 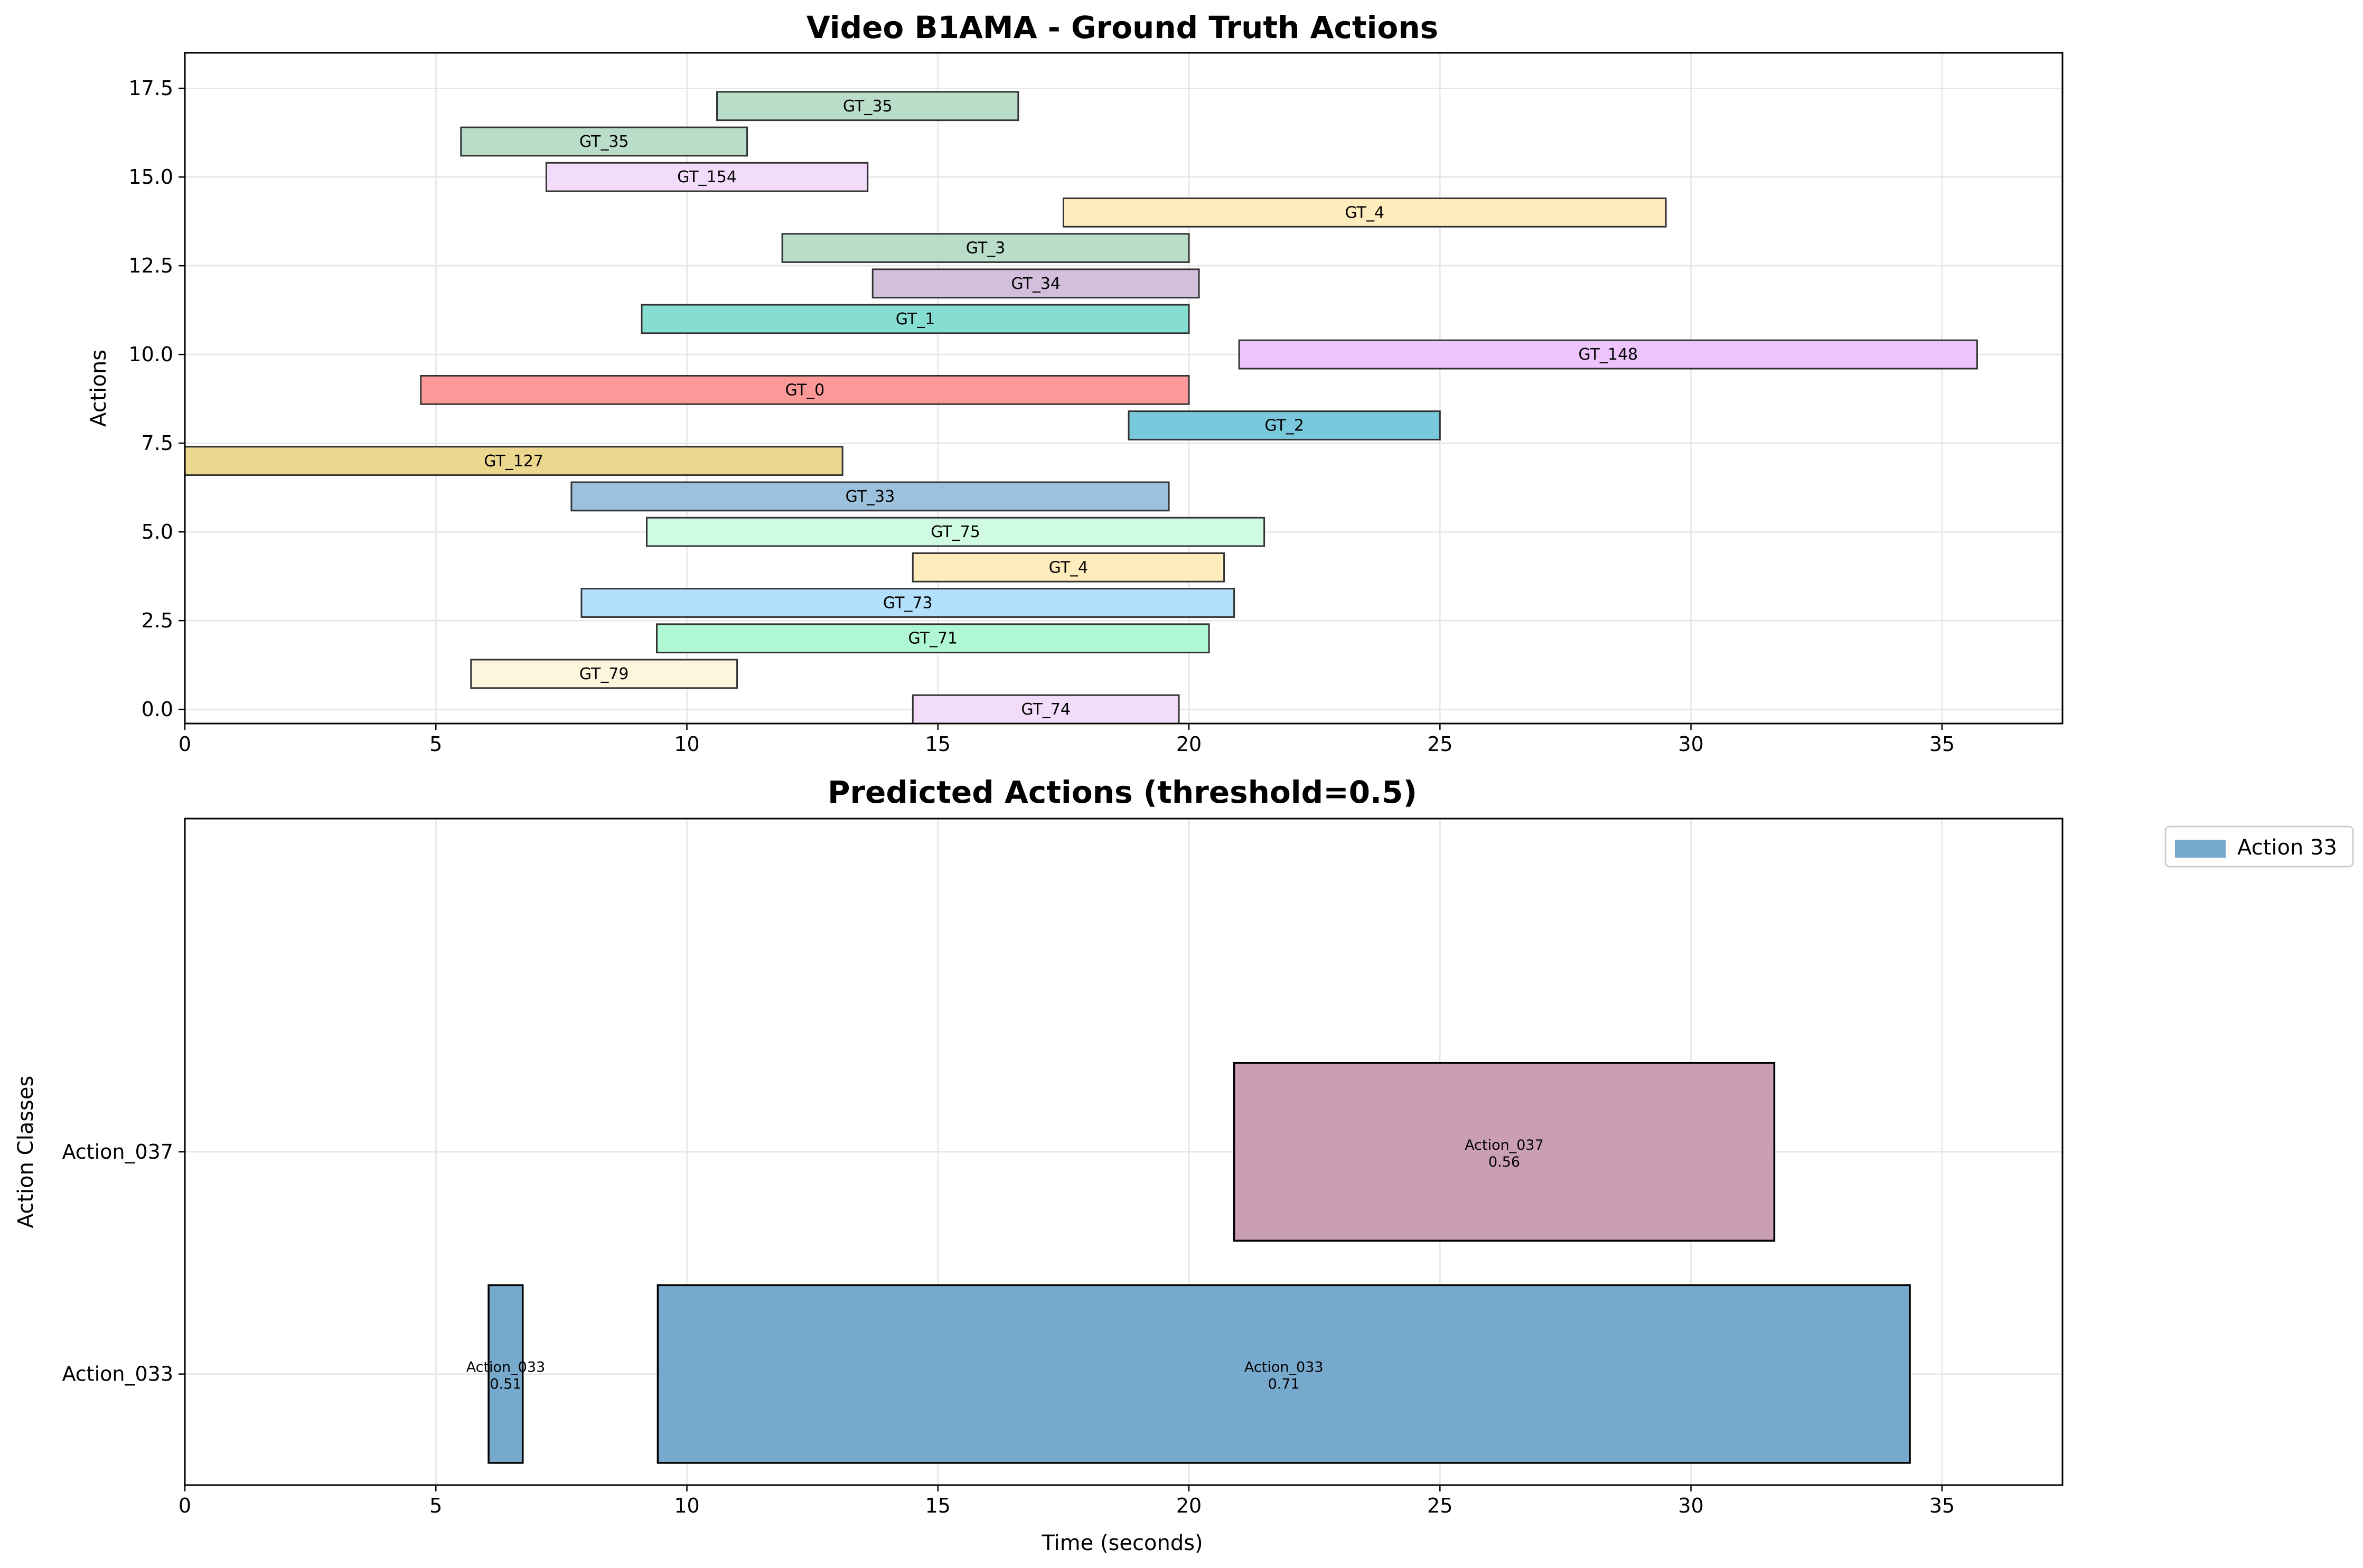 I want to click on gt-bar-label: GT_33, so click(x=870, y=496).